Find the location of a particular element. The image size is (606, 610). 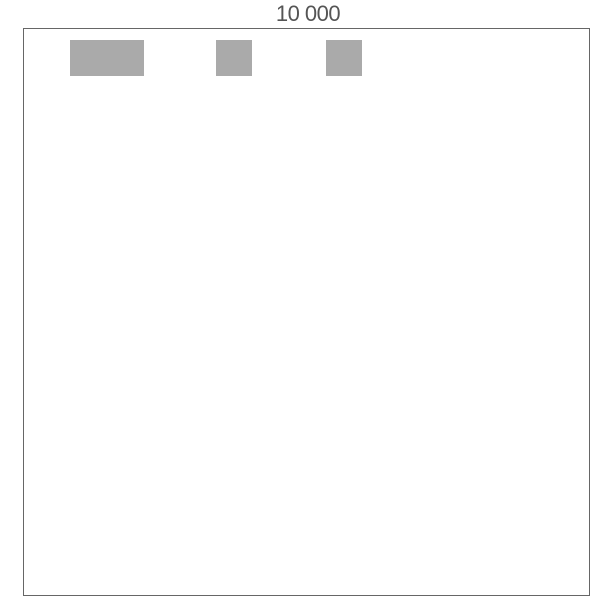

count-title: 10 000 is located at coordinates (308, 13).